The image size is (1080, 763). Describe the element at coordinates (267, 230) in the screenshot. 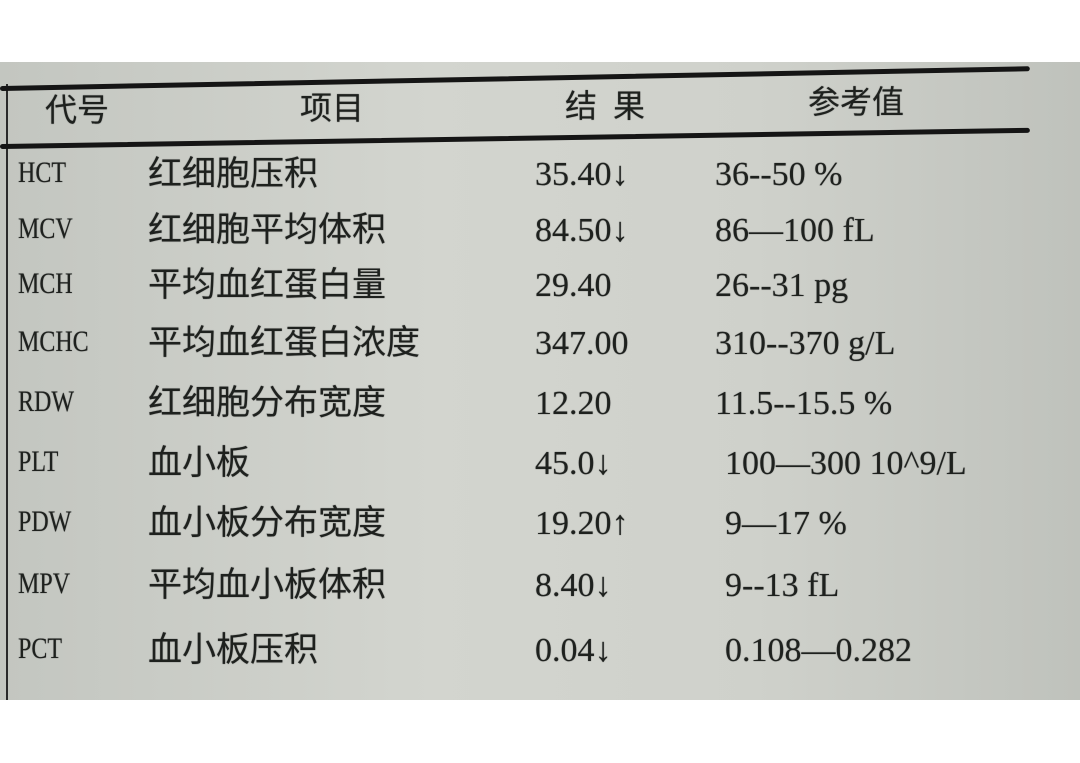

I see `cell-item: 红细胞平均体积` at that location.